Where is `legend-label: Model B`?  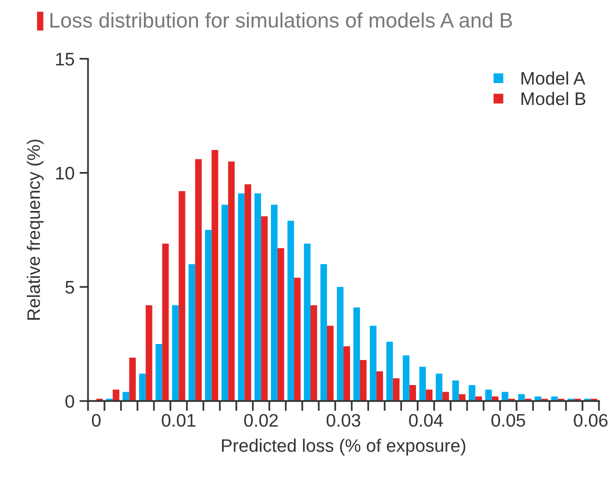 legend-label: Model B is located at coordinates (554, 99).